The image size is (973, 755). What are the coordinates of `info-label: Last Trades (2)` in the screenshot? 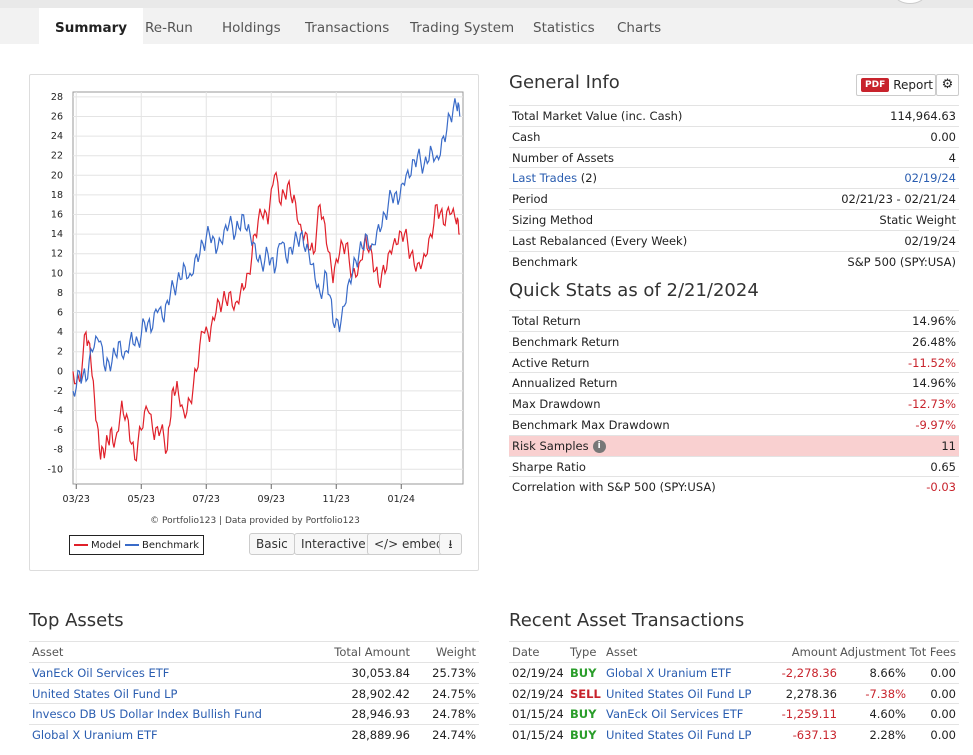 It's located at (554, 178).